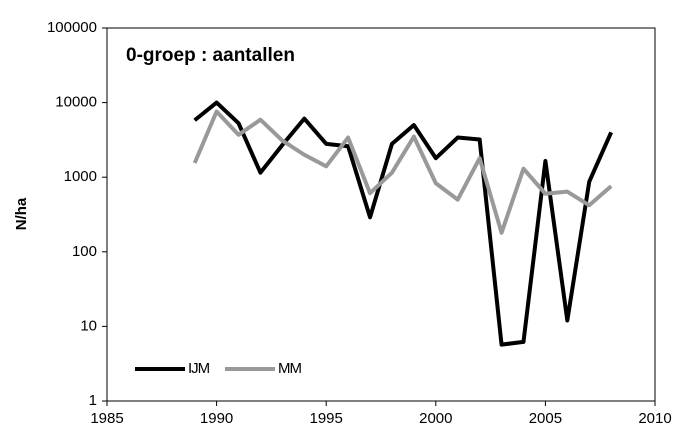  I want to click on y-axis-label: N/ha, so click(21, 213).